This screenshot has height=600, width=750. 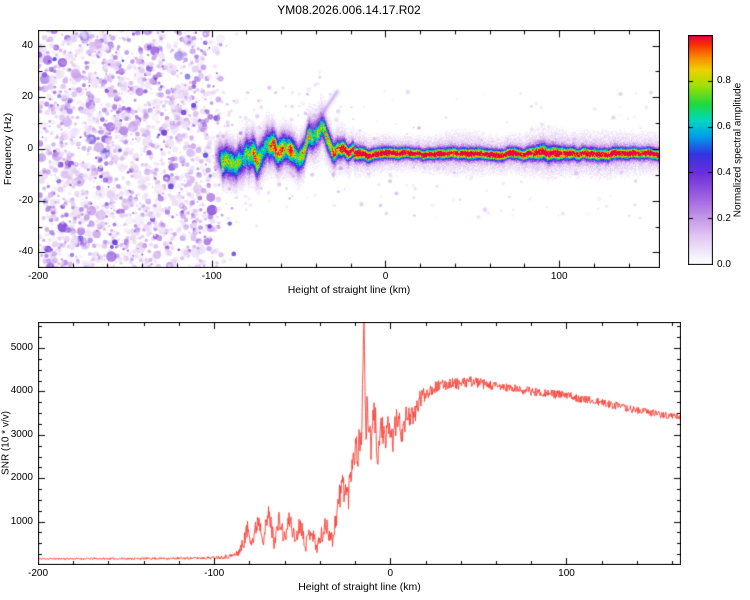 I want to click on y-tick-label: 5000, so click(x=21, y=348).